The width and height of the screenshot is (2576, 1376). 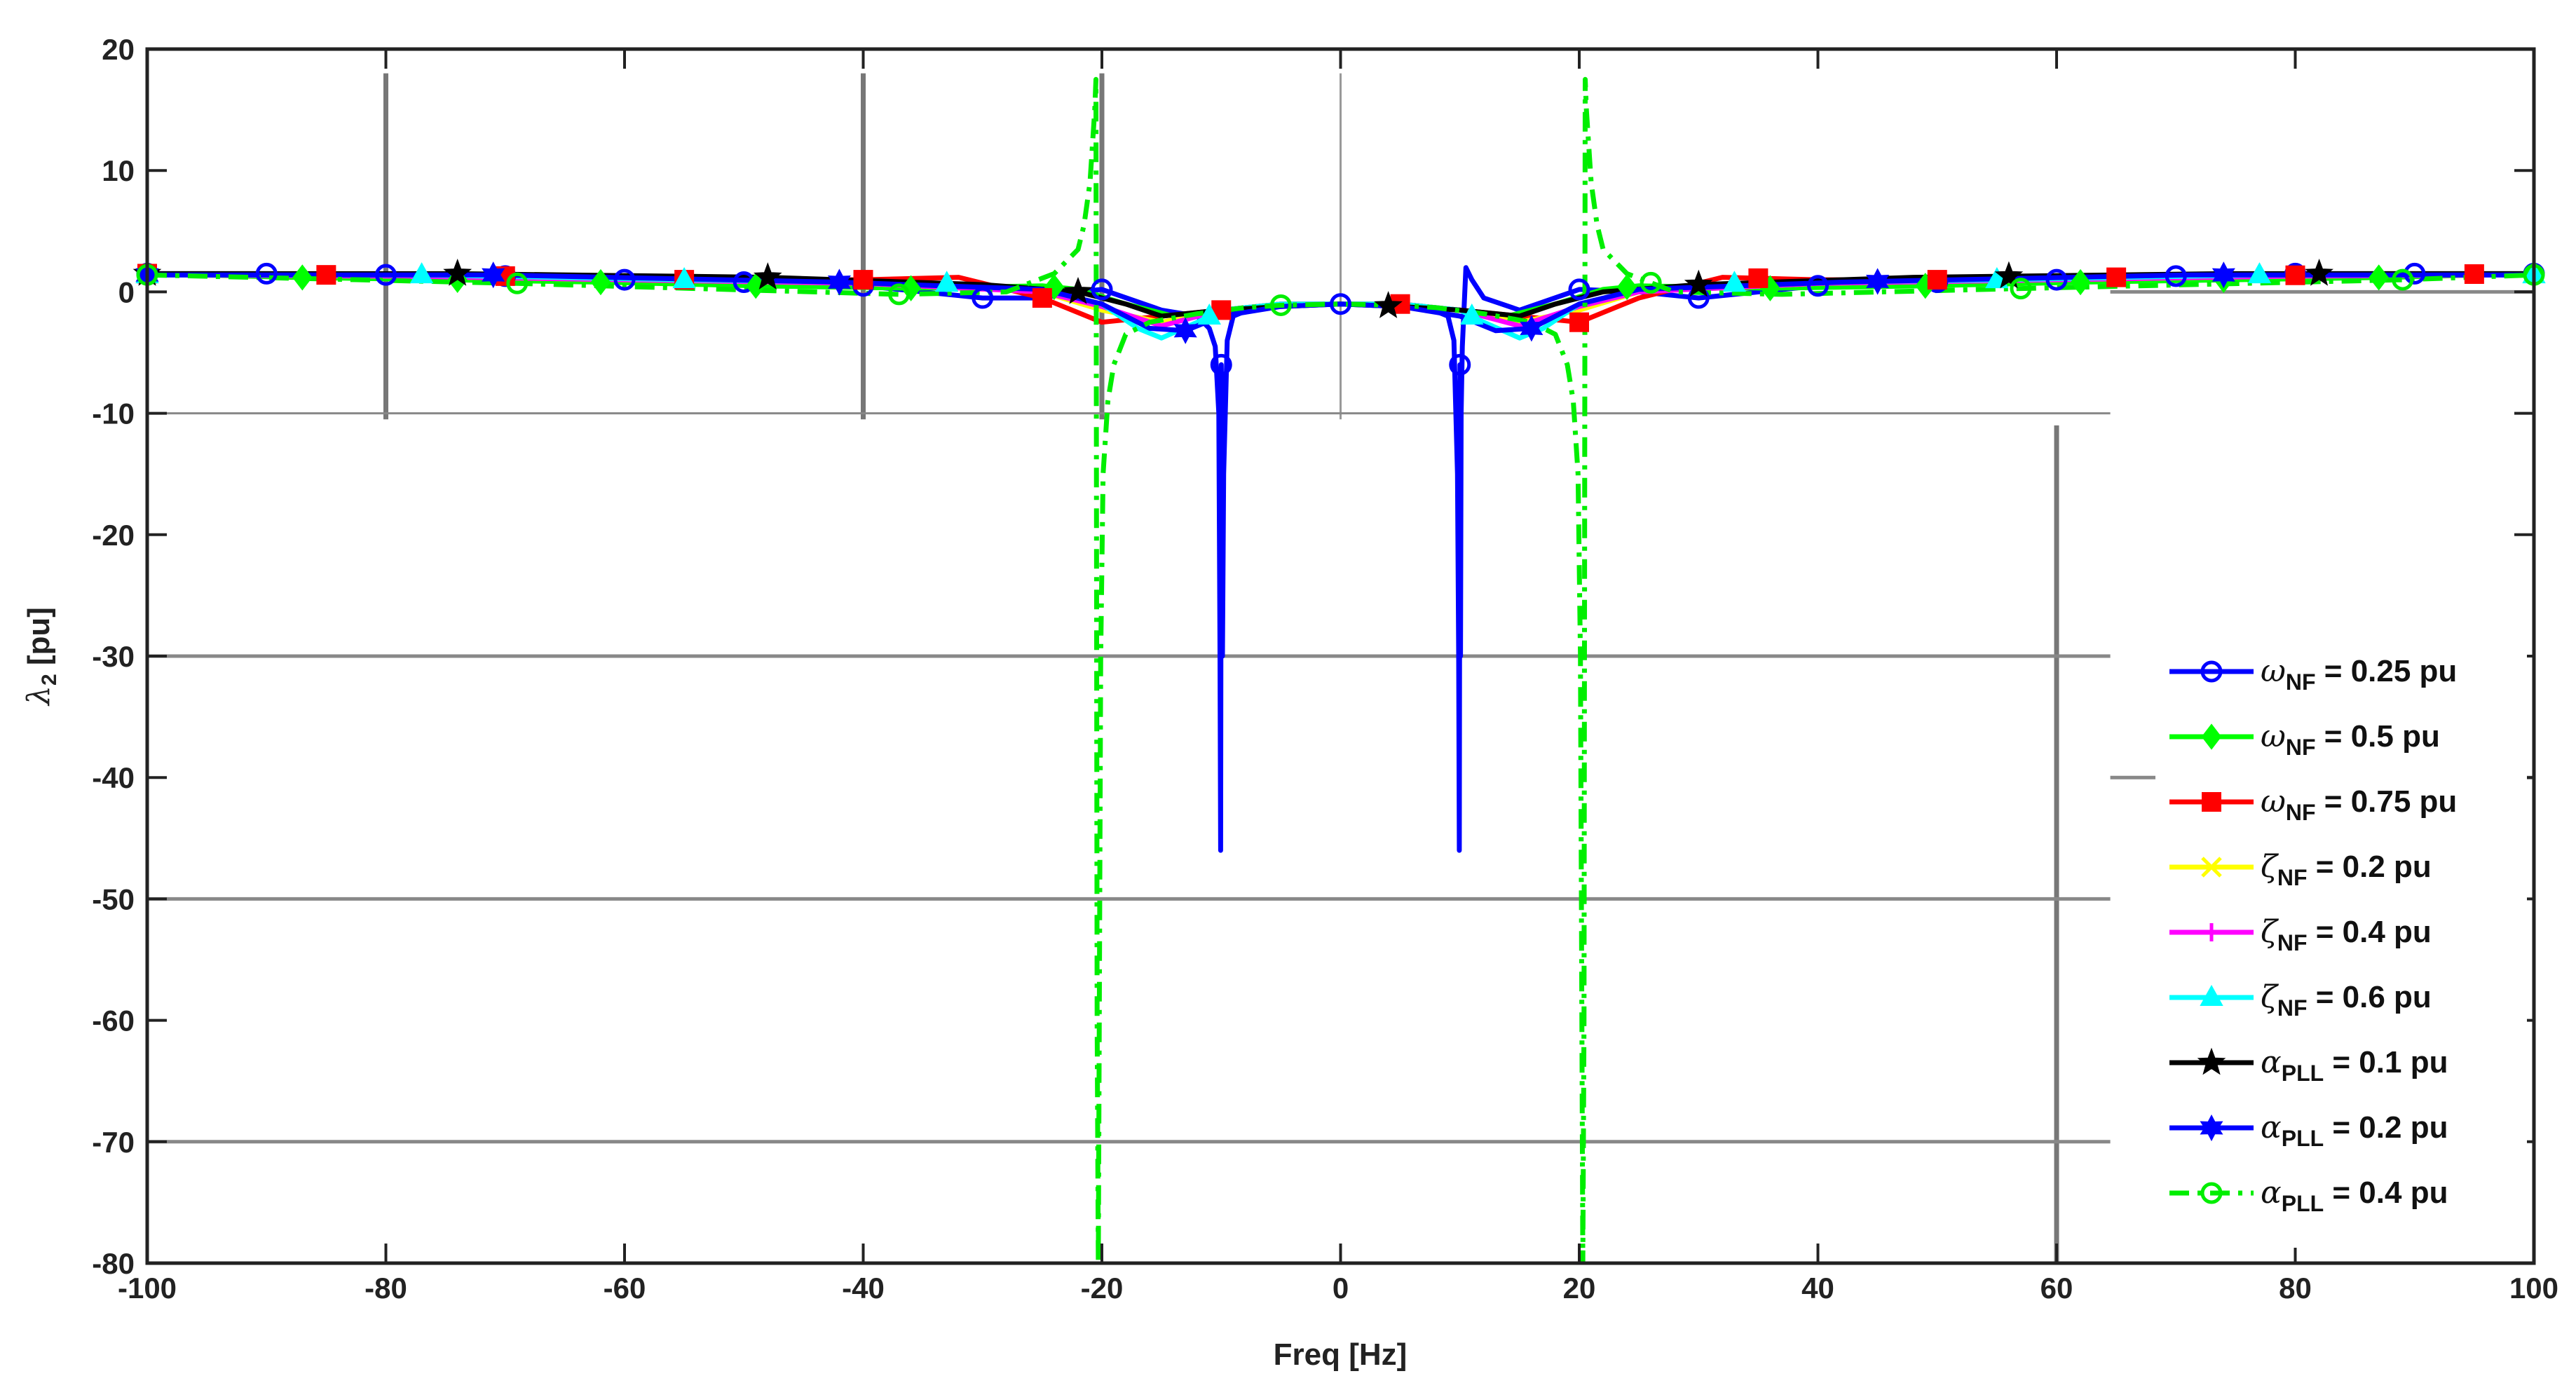 I want to click on legend-label-symbol-5: ζ, so click(x=2270, y=997).